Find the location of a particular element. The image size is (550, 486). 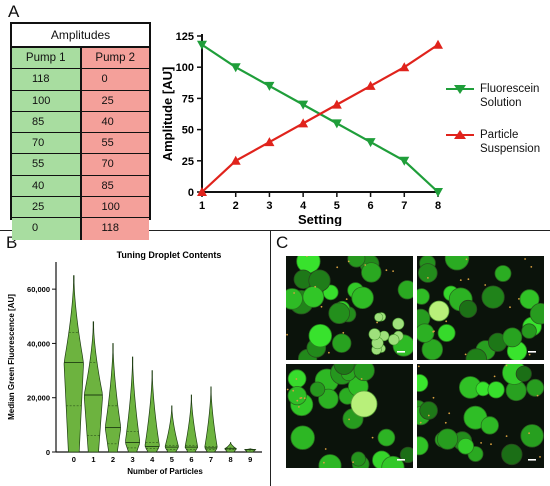

series-line-particle is located at coordinates (320, 118).